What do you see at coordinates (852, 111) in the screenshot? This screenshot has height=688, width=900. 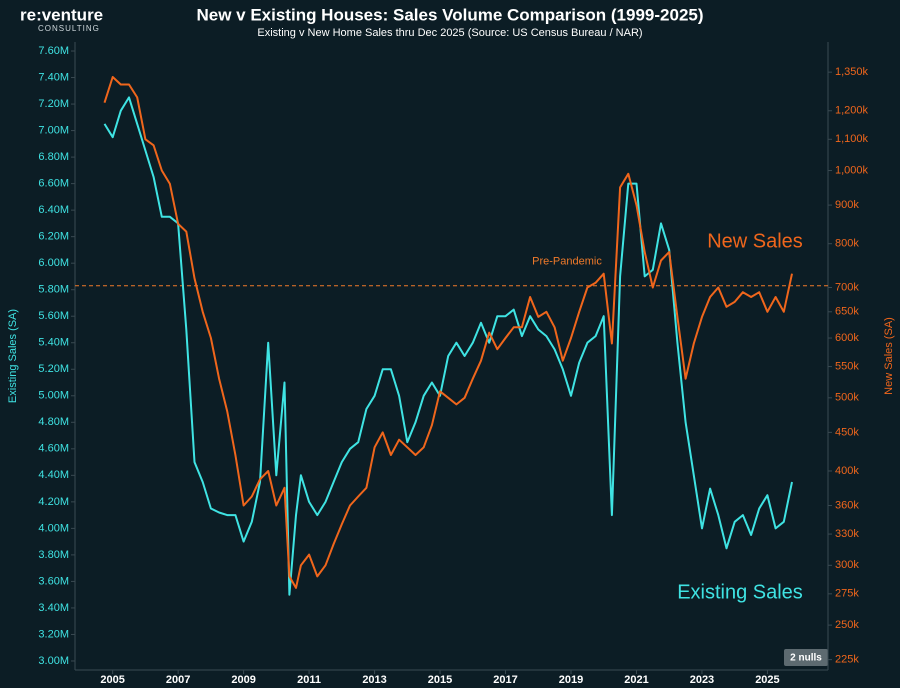 I see `y2-tick-label: 1,200k` at bounding box center [852, 111].